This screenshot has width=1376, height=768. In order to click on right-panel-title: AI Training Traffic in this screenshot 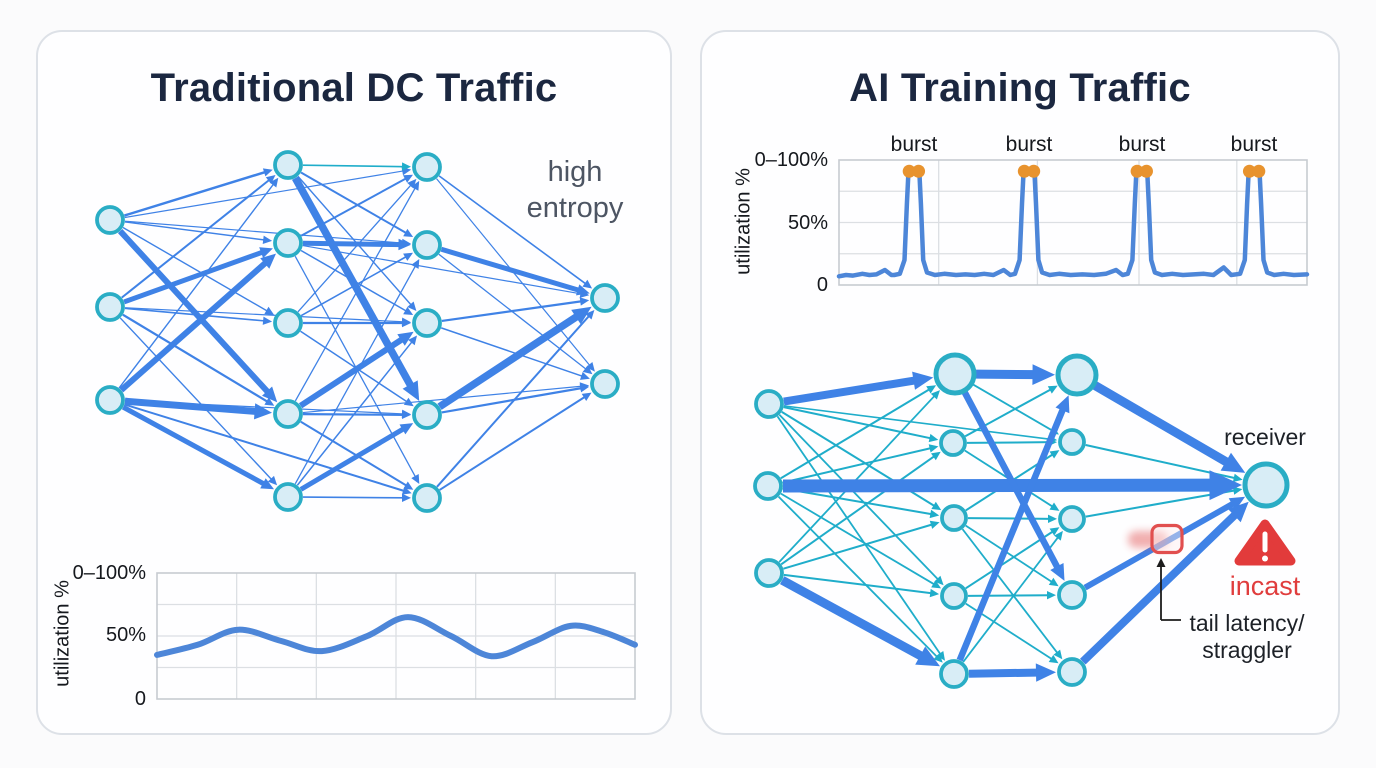, I will do `click(1020, 88)`.